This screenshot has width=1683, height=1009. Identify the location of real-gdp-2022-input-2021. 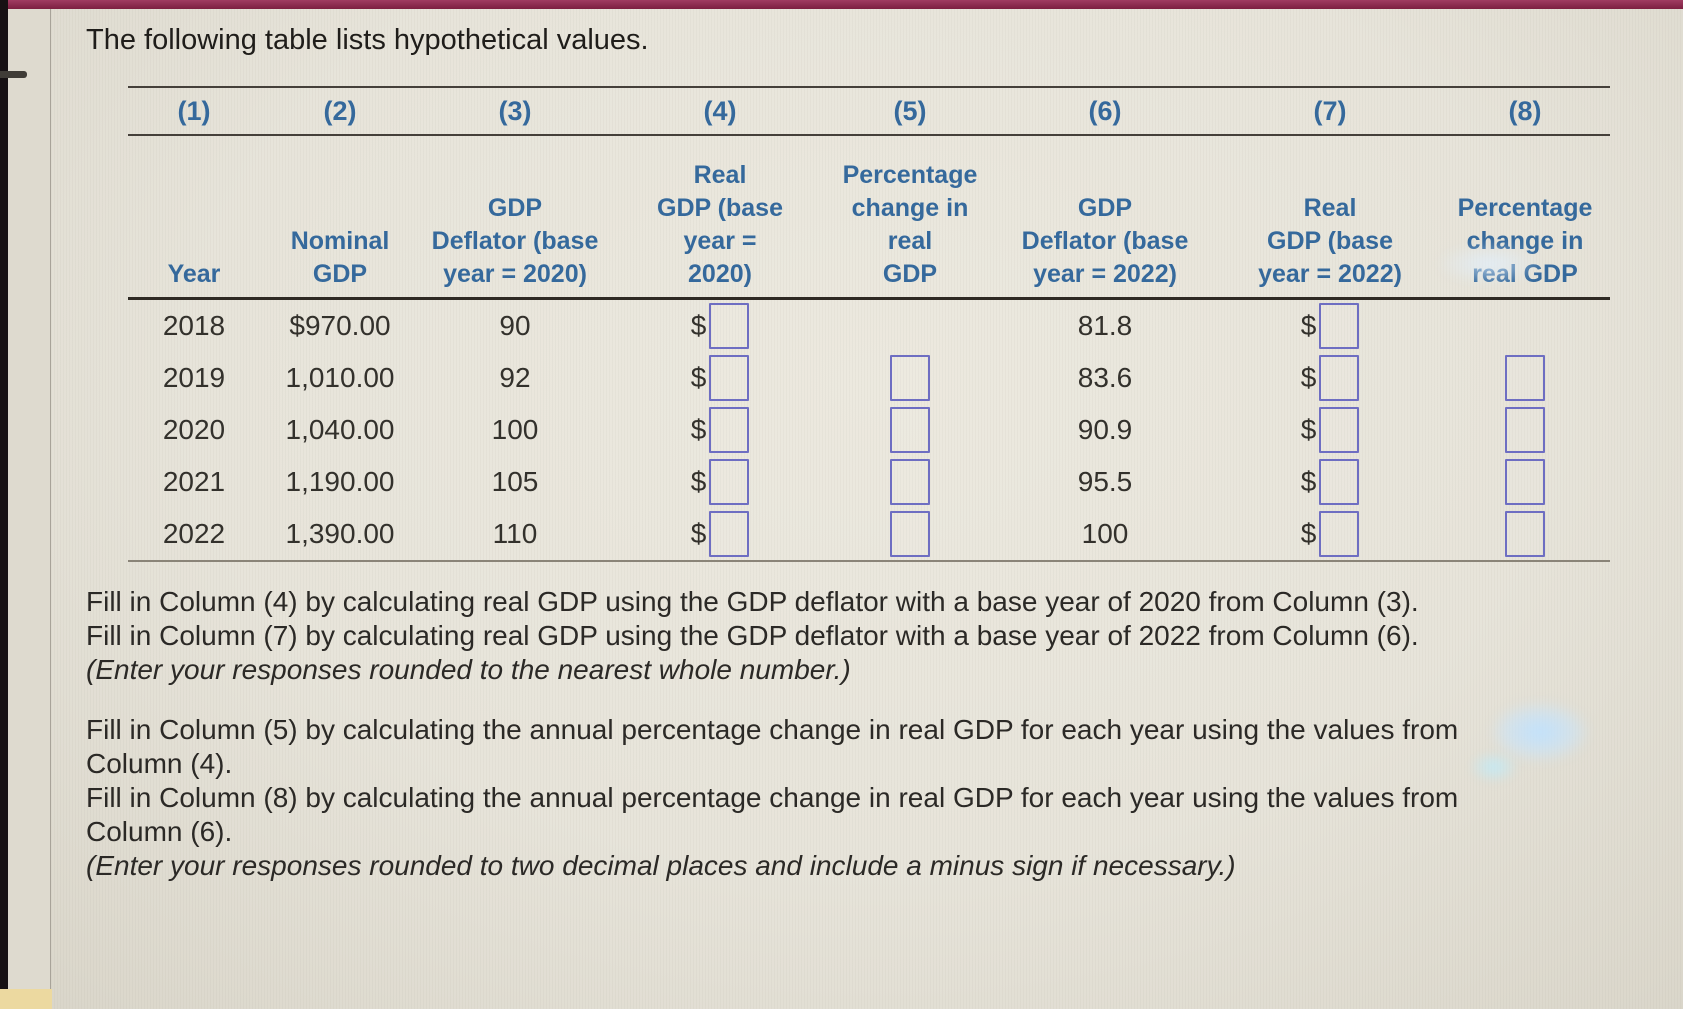
(1339, 482).